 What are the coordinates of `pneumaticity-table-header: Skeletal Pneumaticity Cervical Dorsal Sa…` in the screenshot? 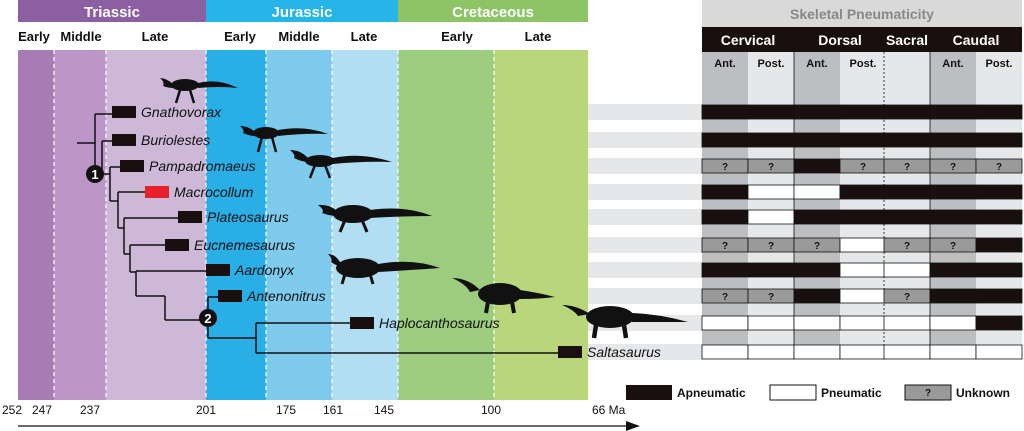 It's located at (862, 26).